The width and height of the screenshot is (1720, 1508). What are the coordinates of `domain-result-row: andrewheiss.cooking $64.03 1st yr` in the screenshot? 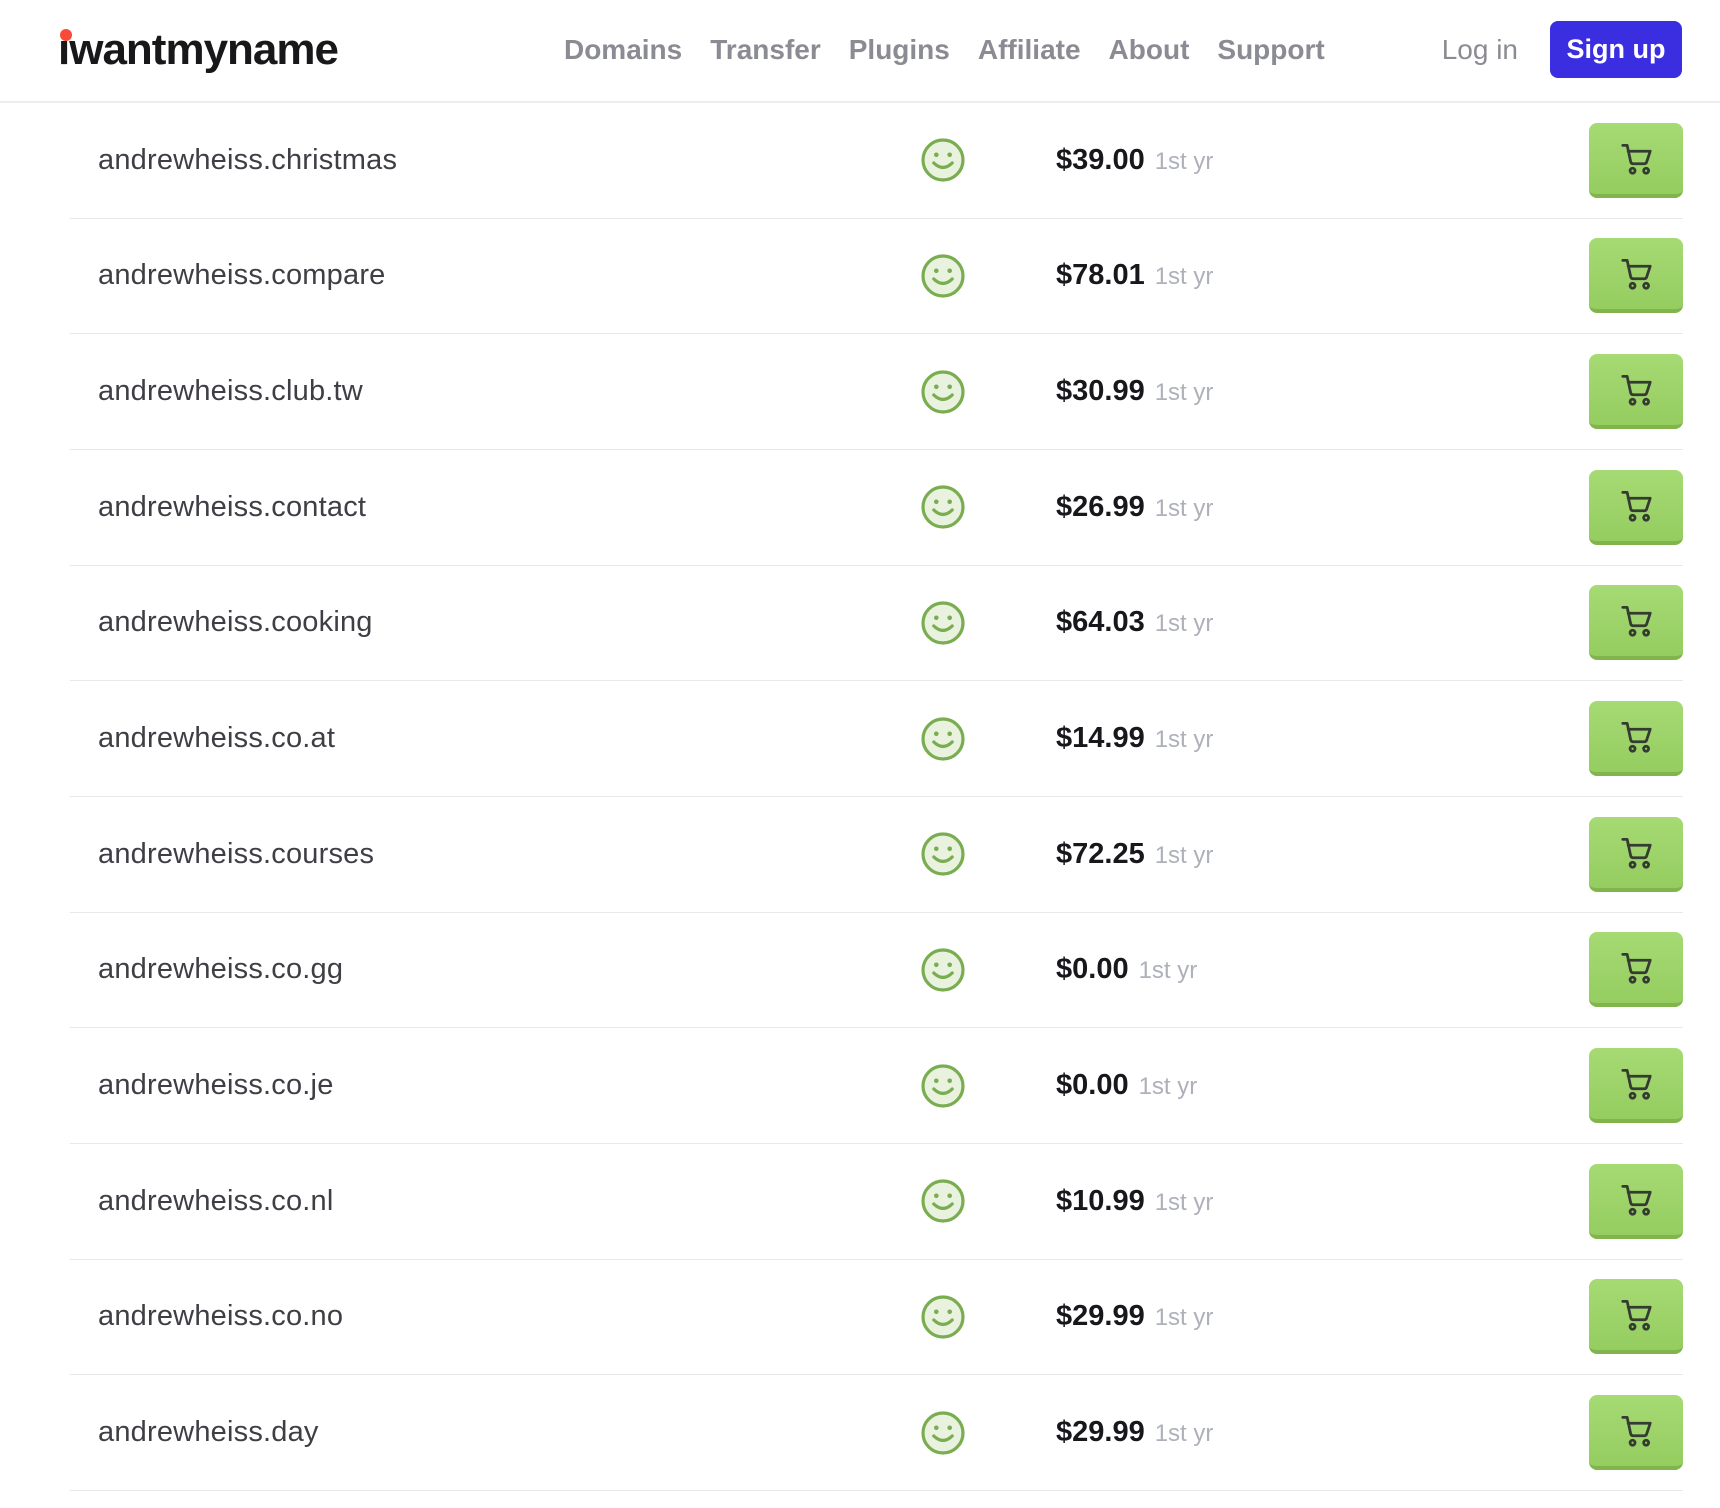 It's located at (876, 624).